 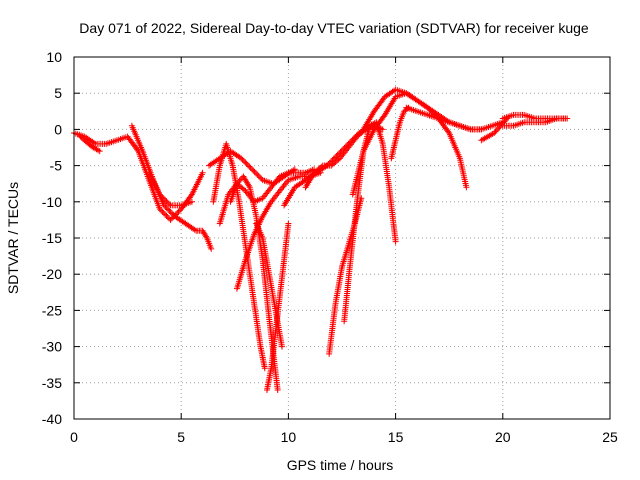 I want to click on x-tick-label: 15, so click(x=396, y=437).